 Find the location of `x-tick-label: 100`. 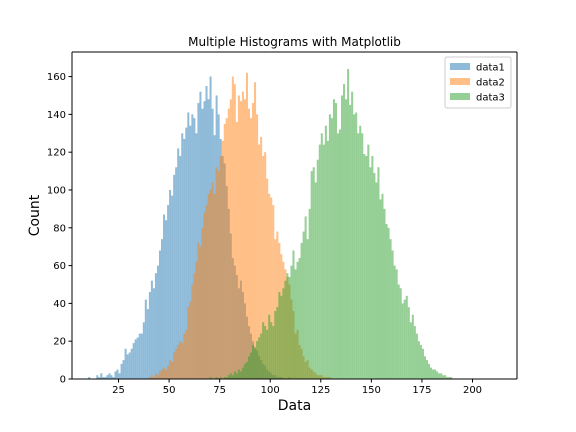

x-tick-label: 100 is located at coordinates (270, 390).